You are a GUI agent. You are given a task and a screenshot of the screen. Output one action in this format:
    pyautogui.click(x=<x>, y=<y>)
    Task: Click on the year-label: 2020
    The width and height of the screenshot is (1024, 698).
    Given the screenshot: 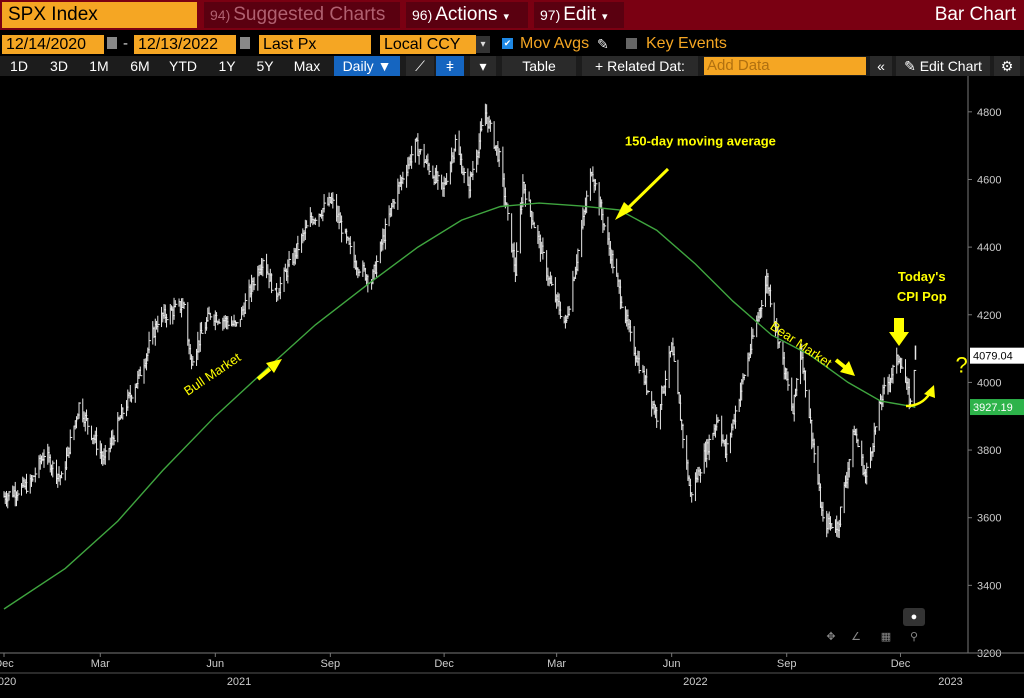 What is the action you would take?
    pyautogui.click(x=8, y=682)
    